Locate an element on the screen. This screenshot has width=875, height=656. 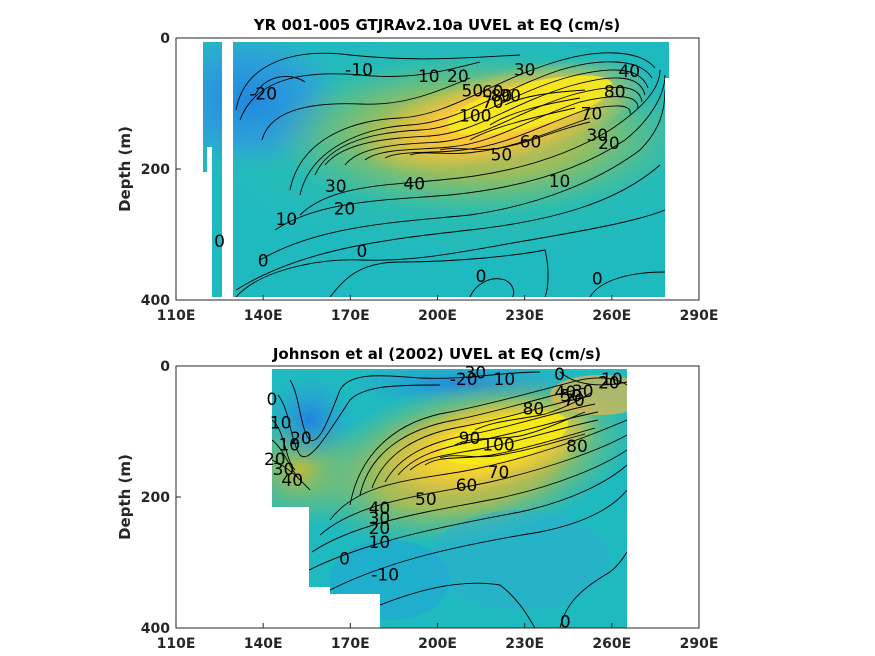
panel-2-y-axis-label: Depth (m) is located at coordinates (125, 497).